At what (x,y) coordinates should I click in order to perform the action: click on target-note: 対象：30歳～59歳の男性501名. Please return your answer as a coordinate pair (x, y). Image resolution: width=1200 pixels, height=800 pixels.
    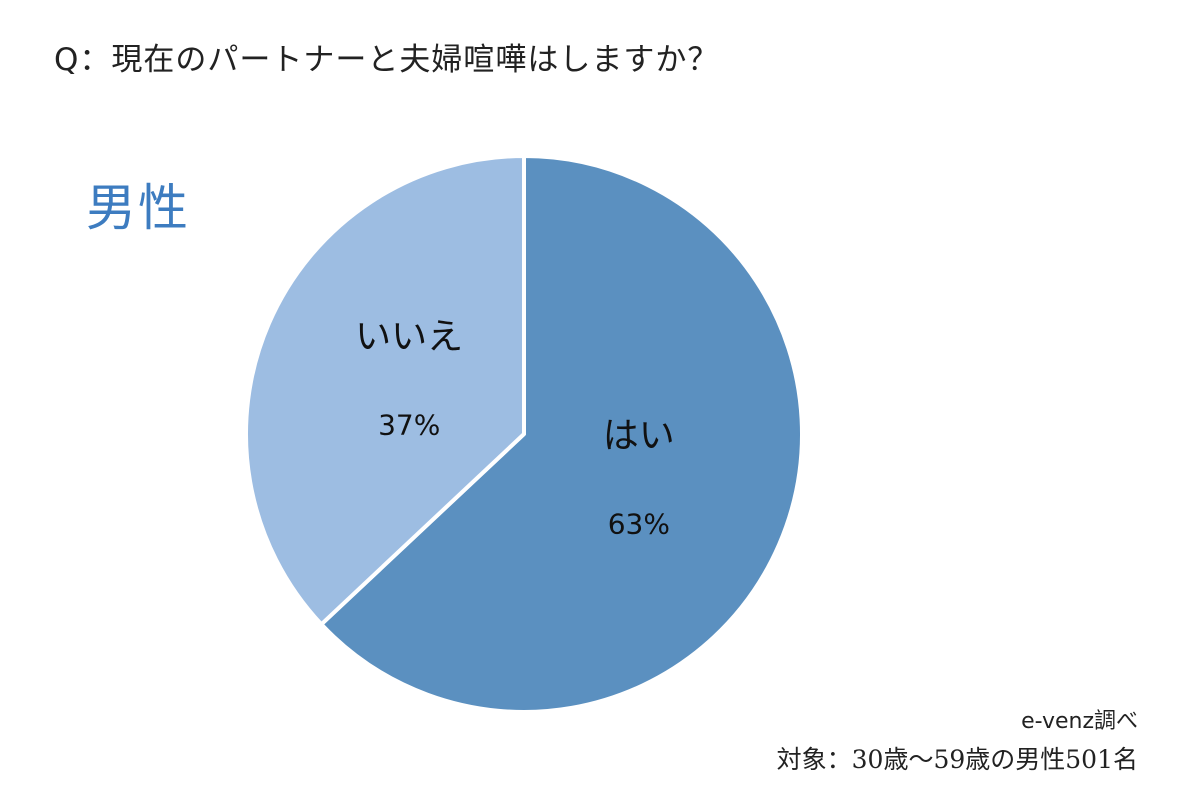
    Looking at the image, I should click on (957, 759).